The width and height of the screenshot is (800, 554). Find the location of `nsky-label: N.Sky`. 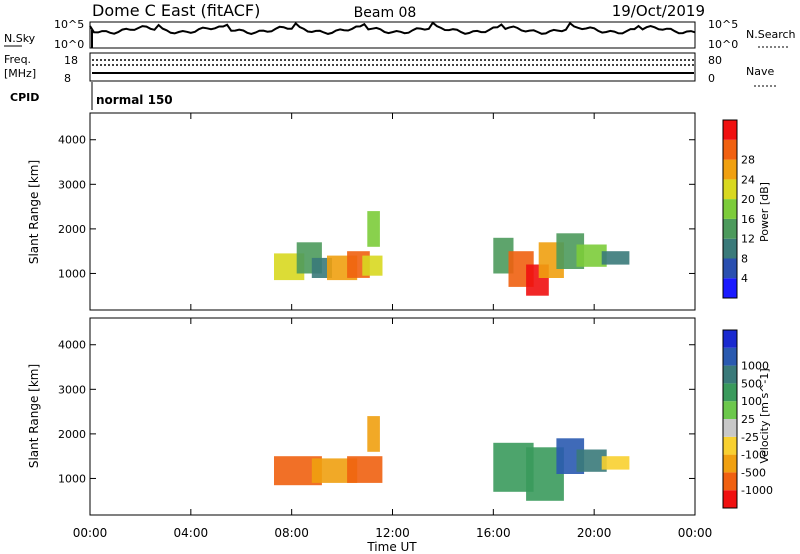

nsky-label: N.Sky is located at coordinates (20, 38).